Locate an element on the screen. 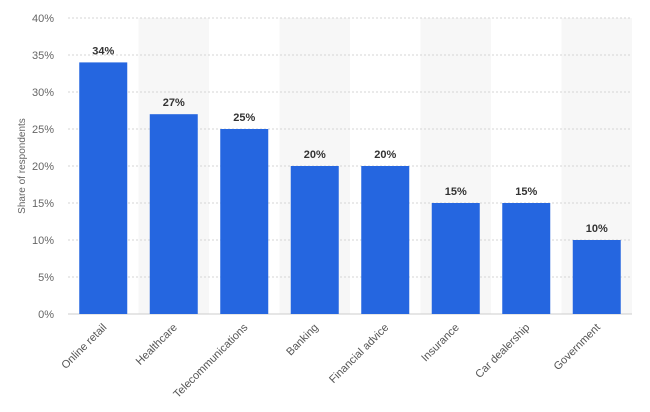  y-axis-label: Share of respondents is located at coordinates (22, 166).